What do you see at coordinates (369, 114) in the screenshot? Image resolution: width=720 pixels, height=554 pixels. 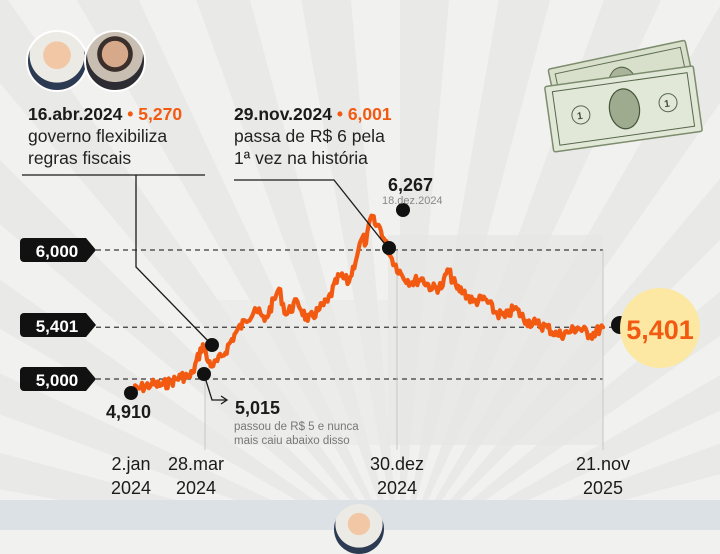 I see `annotation-value: 6,001` at bounding box center [369, 114].